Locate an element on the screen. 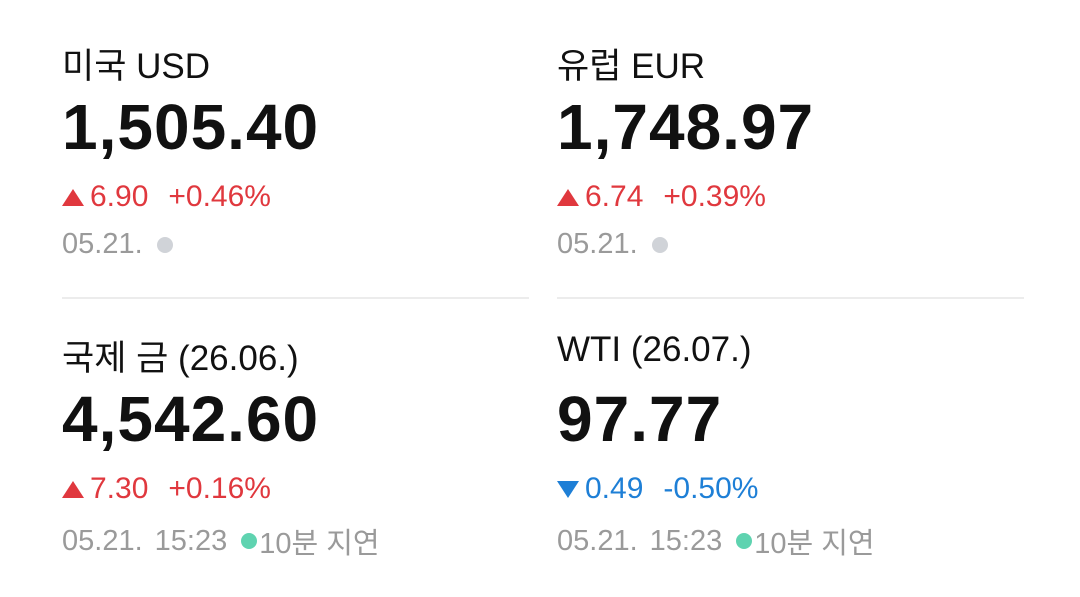  change-percent: -0.50% is located at coordinates (711, 488).